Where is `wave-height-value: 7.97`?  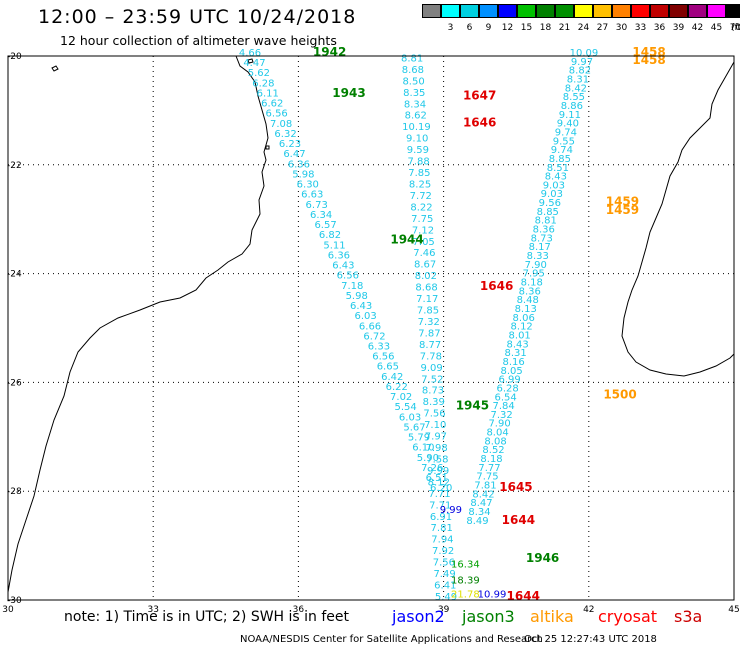 wave-height-value: 7.97 is located at coordinates (436, 437).